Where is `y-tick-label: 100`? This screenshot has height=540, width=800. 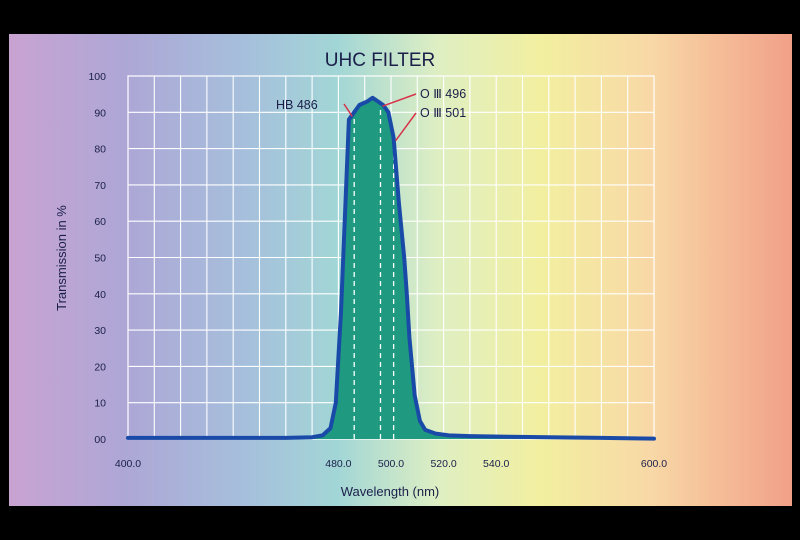 y-tick-label: 100 is located at coordinates (97, 77).